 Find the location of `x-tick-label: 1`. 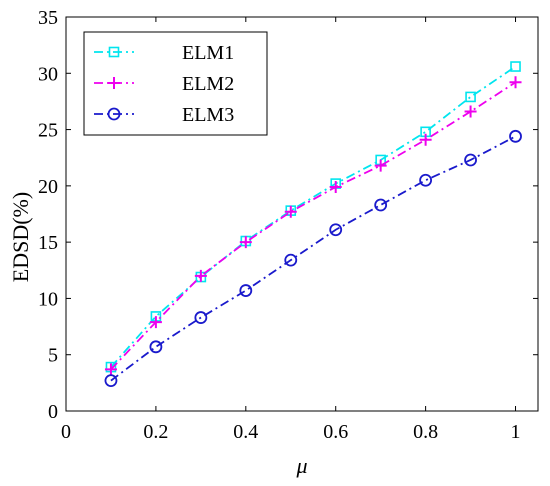

x-tick-label: 1 is located at coordinates (516, 432).